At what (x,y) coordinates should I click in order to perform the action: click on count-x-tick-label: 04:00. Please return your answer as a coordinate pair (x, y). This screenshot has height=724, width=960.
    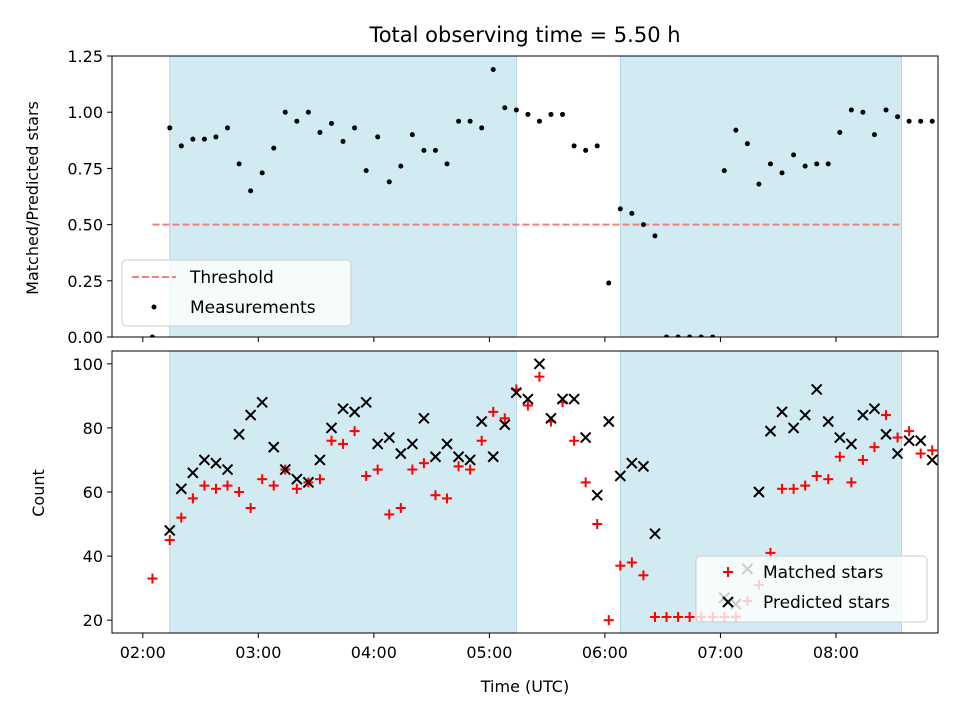
    Looking at the image, I should click on (374, 652).